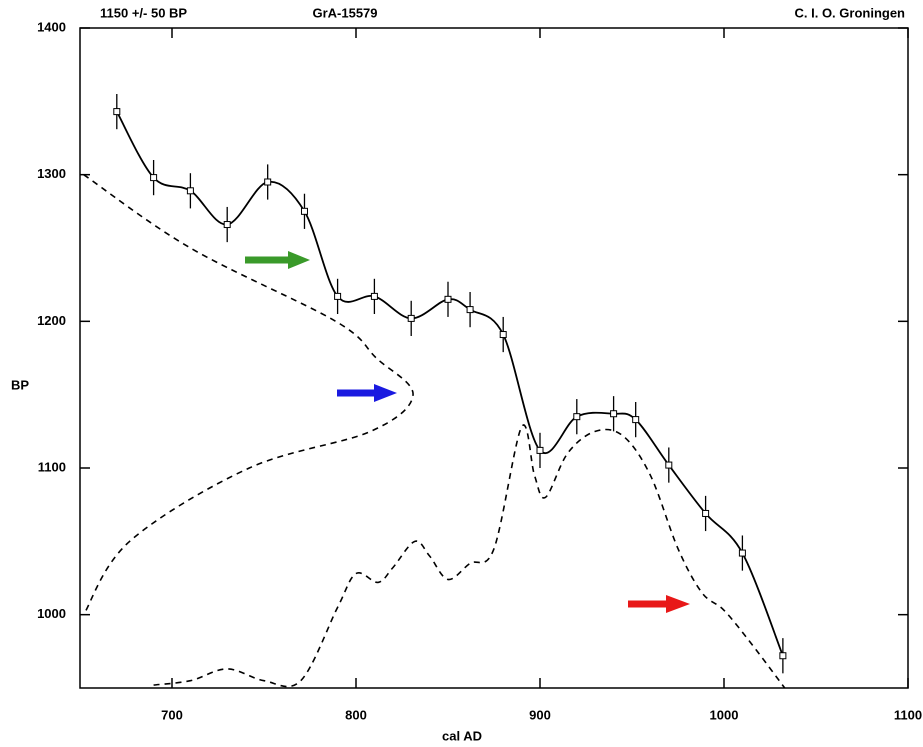 This screenshot has width=923, height=747. I want to click on x-tick-label: 1100, so click(908, 714).